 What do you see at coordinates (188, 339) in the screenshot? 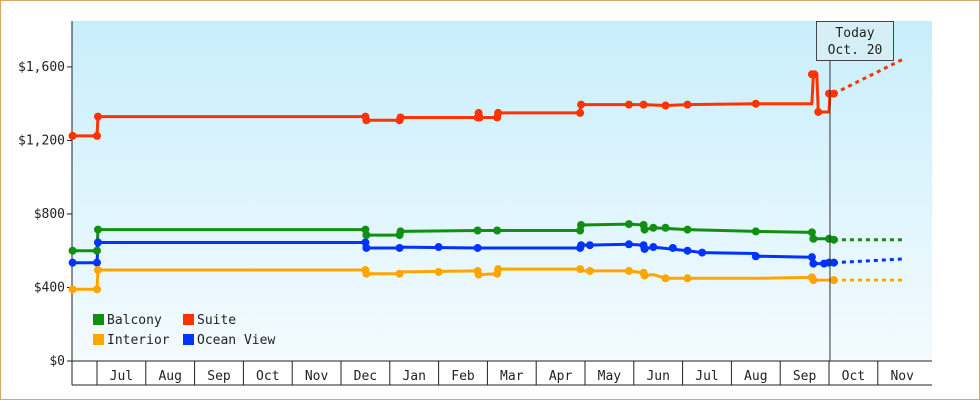
I see `legend-swatch-ocean-view` at bounding box center [188, 339].